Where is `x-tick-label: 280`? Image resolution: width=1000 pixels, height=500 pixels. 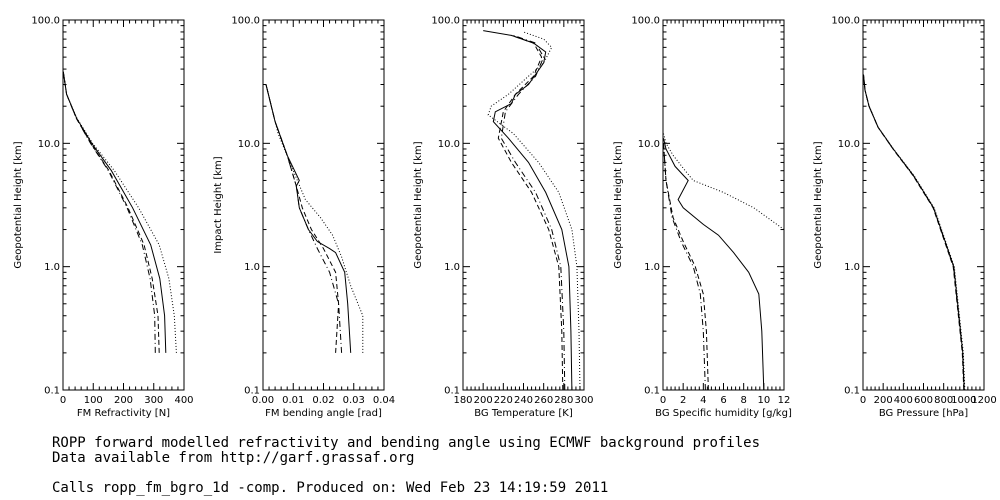
x-tick-label: 280 is located at coordinates (563, 400).